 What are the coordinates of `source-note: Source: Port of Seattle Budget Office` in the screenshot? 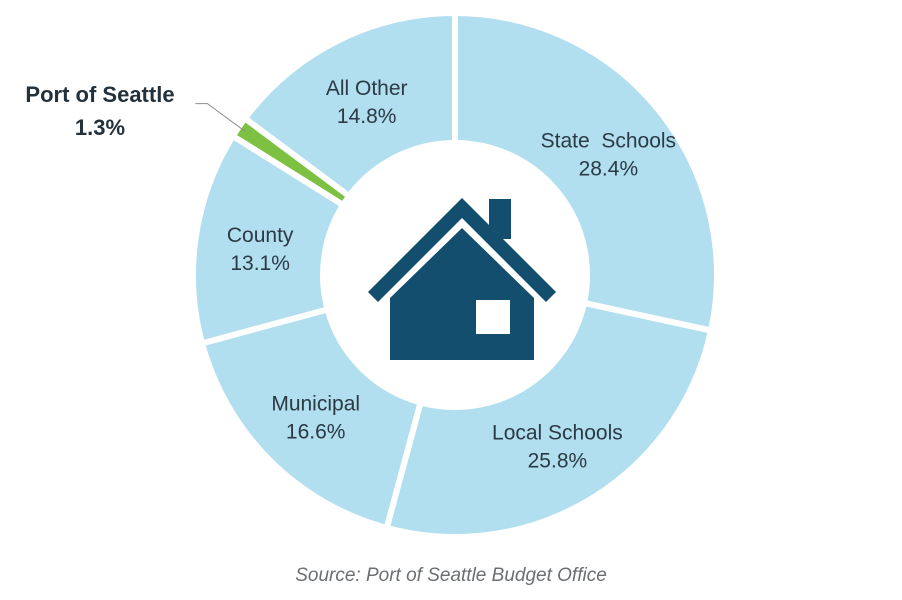 It's located at (451, 575).